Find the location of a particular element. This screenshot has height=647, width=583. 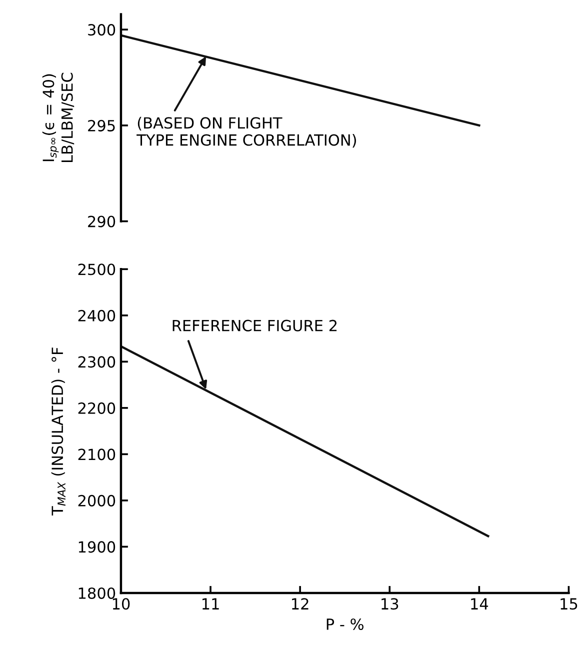

y-tick-label: 1800 is located at coordinates (97, 593).